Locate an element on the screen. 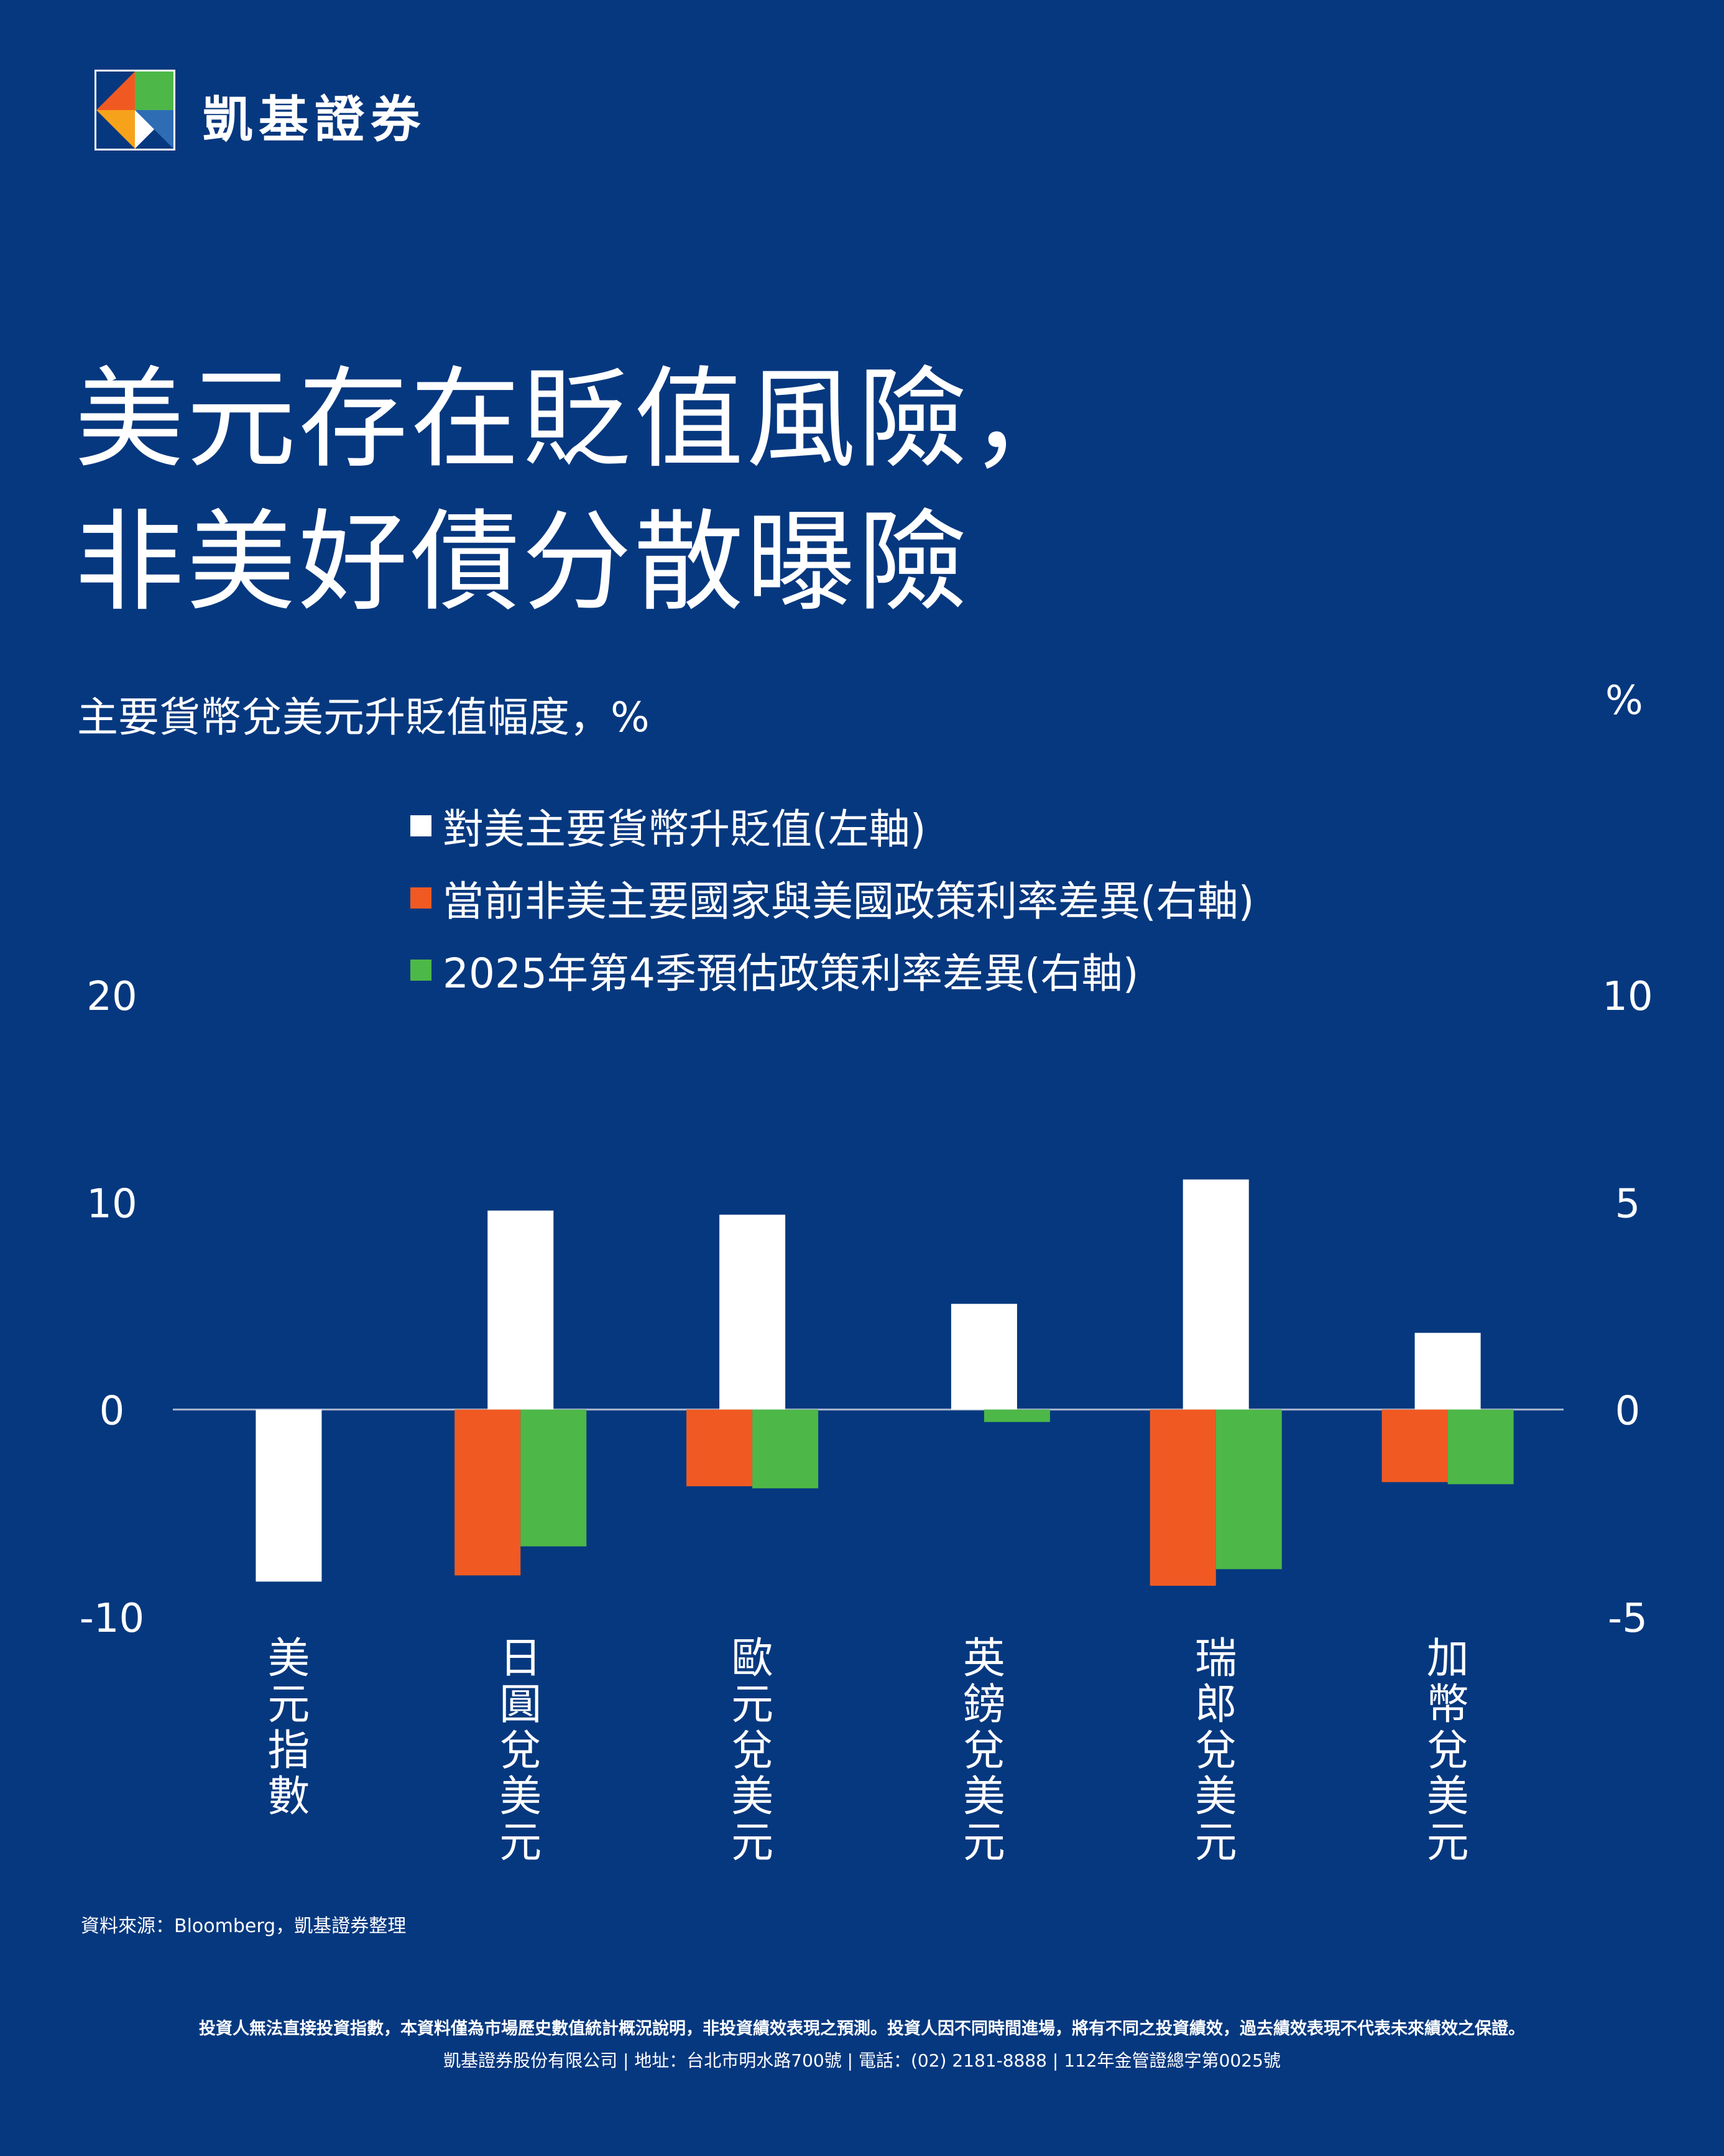 Image resolution: width=1724 pixels, height=2156 pixels. category-label: 加幣兌美元 is located at coordinates (1448, 1750).